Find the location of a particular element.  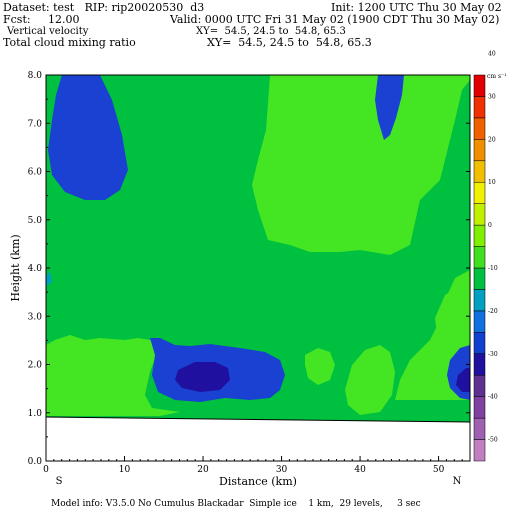

x-tick-label: 40 is located at coordinates (360, 470).